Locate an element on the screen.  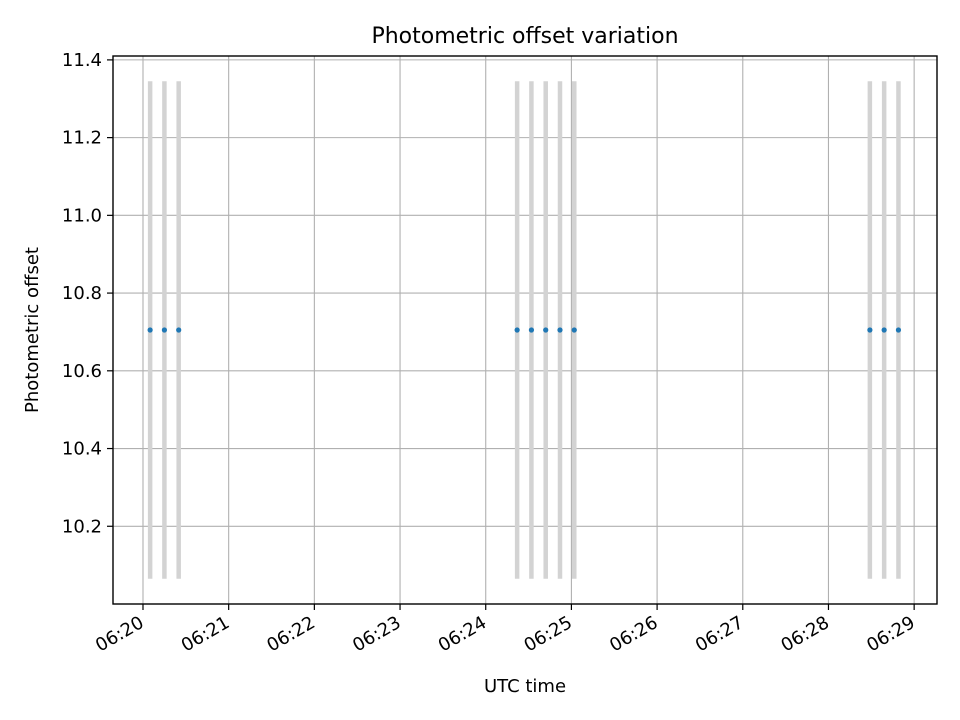
x-tick-label: 06:27 is located at coordinates (719, 634).